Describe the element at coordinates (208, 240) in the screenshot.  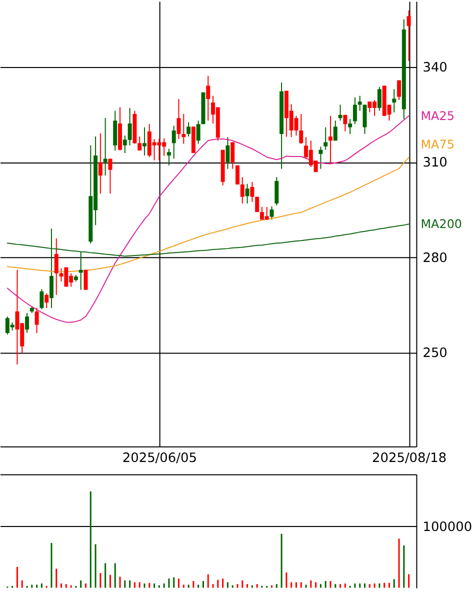
I see `line-series` at that location.